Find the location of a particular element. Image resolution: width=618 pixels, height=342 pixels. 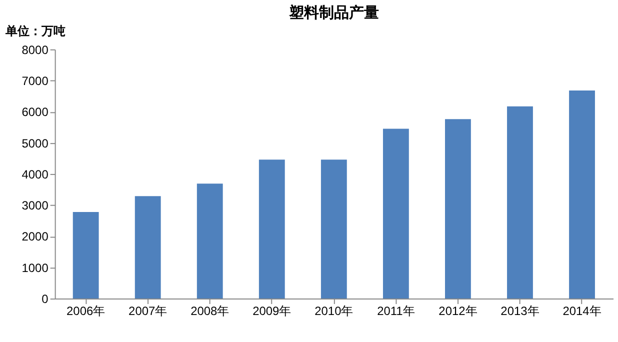

y-tick-label: 0 is located at coordinates (45, 299).